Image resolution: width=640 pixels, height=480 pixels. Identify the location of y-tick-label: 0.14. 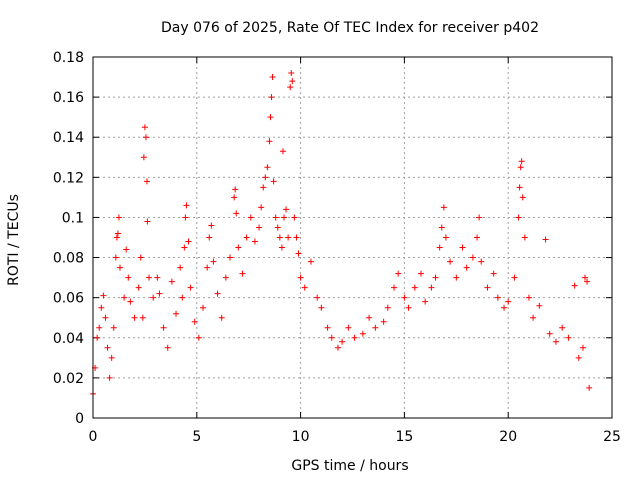
(68, 138).